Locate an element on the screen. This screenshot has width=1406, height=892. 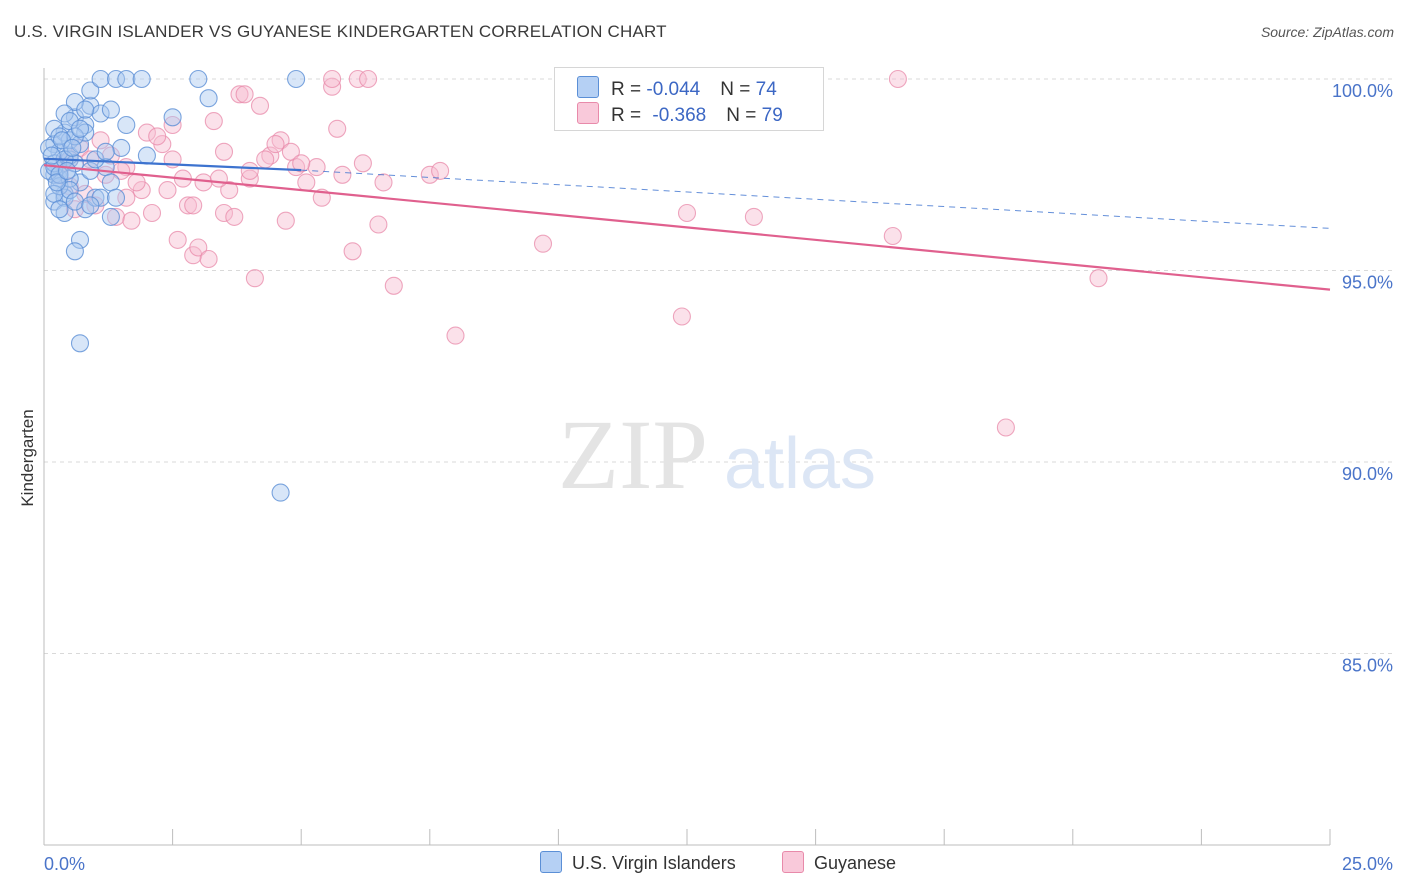
y-axis-label: Kindergarten is located at coordinates (27, 457).